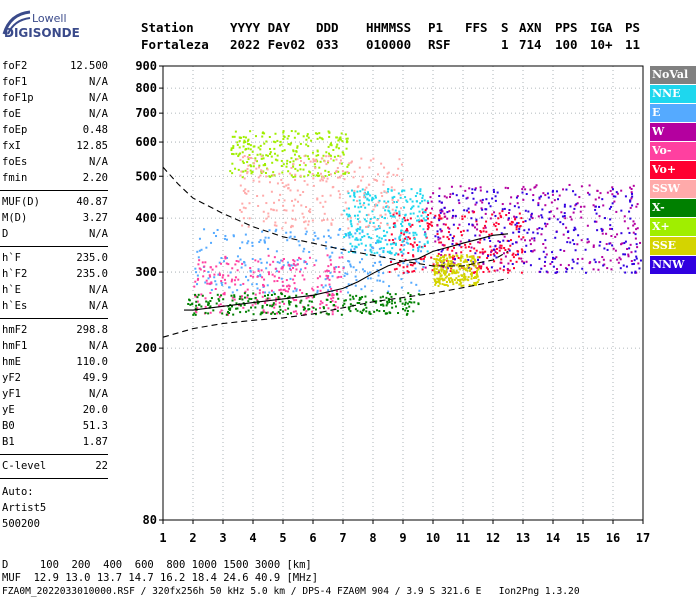 This screenshot has width=700, height=600. What do you see at coordinates (404, 532) in the screenshot?
I see `x-axis-ticks: 1 2 3 4 5 6 7 8 9 10 11 12 13 14 15 16 17` at bounding box center [404, 532].